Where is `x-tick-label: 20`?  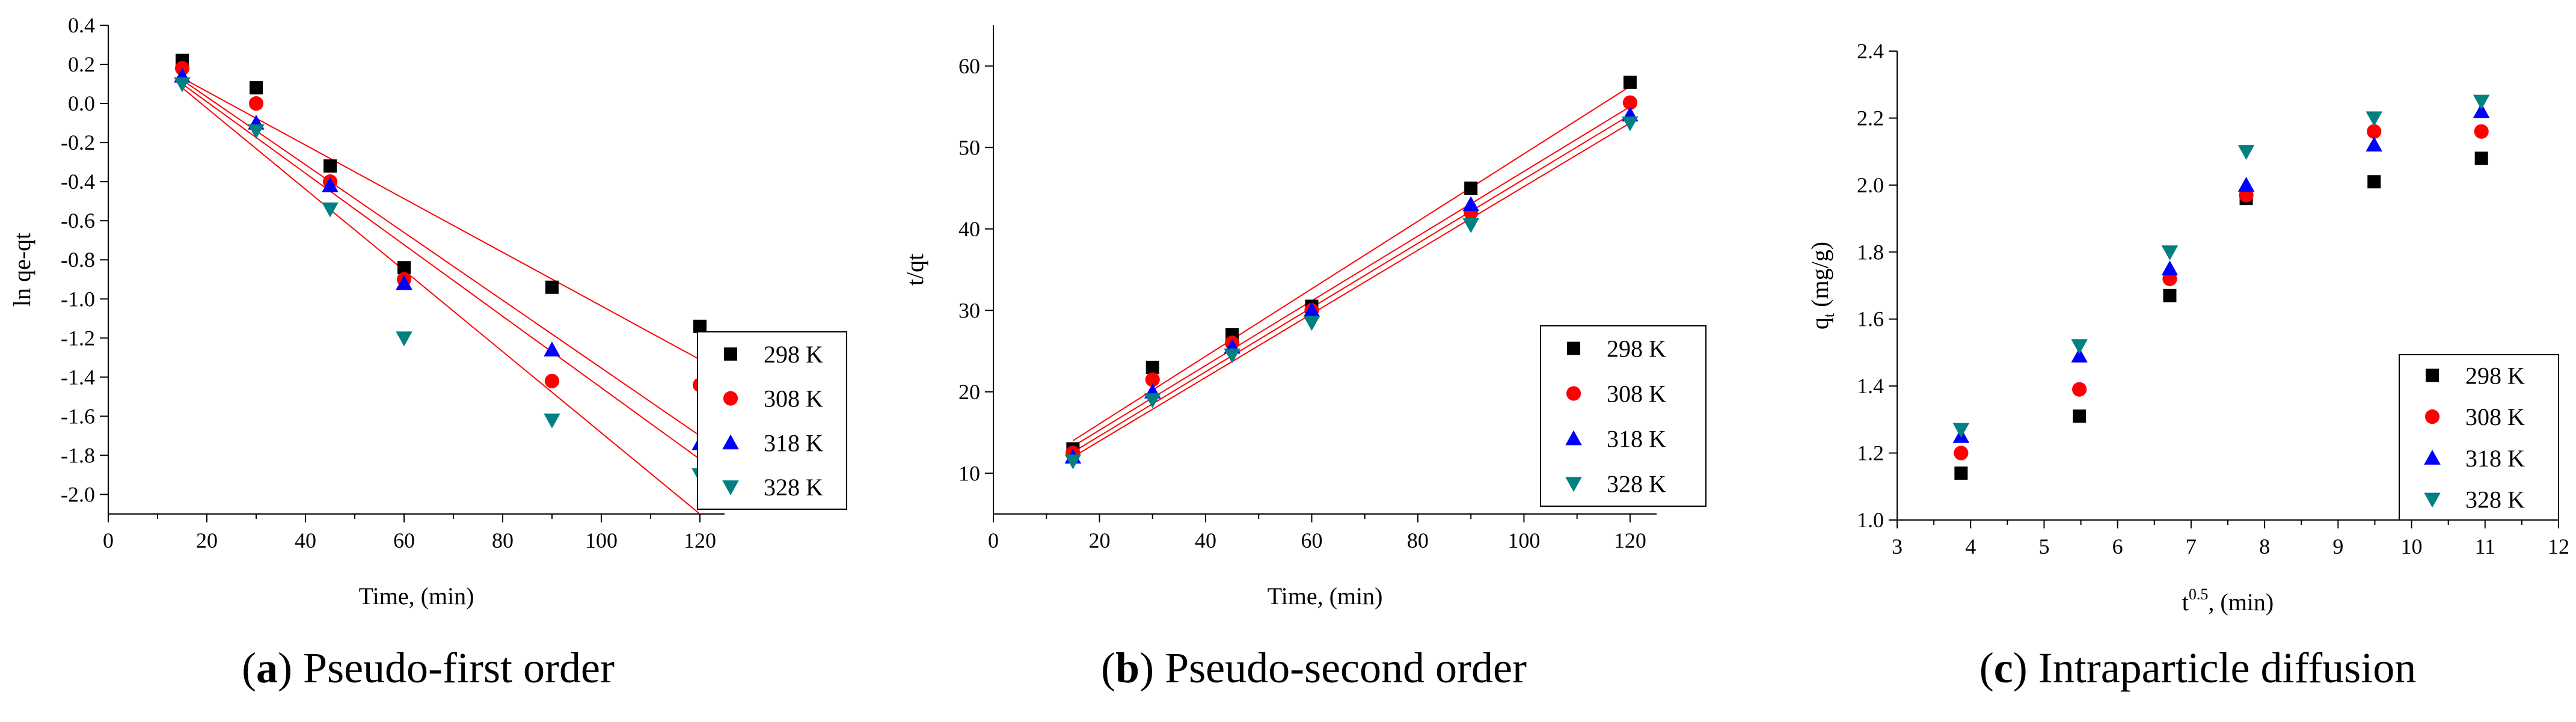
x-tick-label: 20 is located at coordinates (1099, 540).